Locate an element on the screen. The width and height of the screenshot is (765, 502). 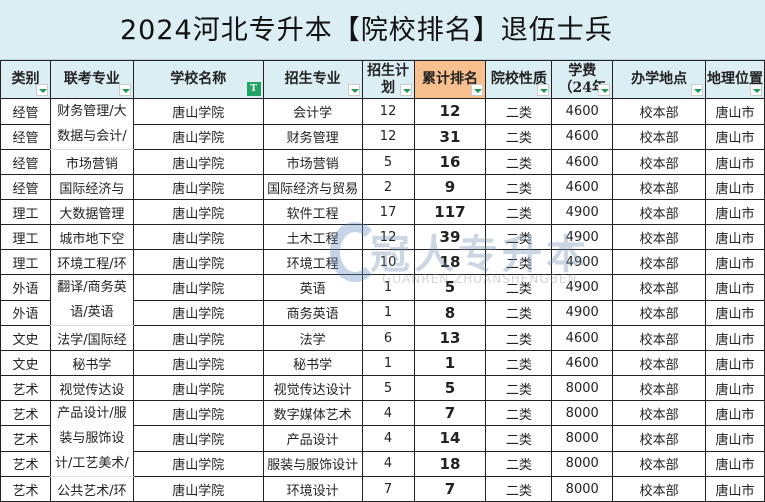
exam-major-cell: 财务管理/大数据与会计/审计学/会计 is located at coordinates (91, 124).